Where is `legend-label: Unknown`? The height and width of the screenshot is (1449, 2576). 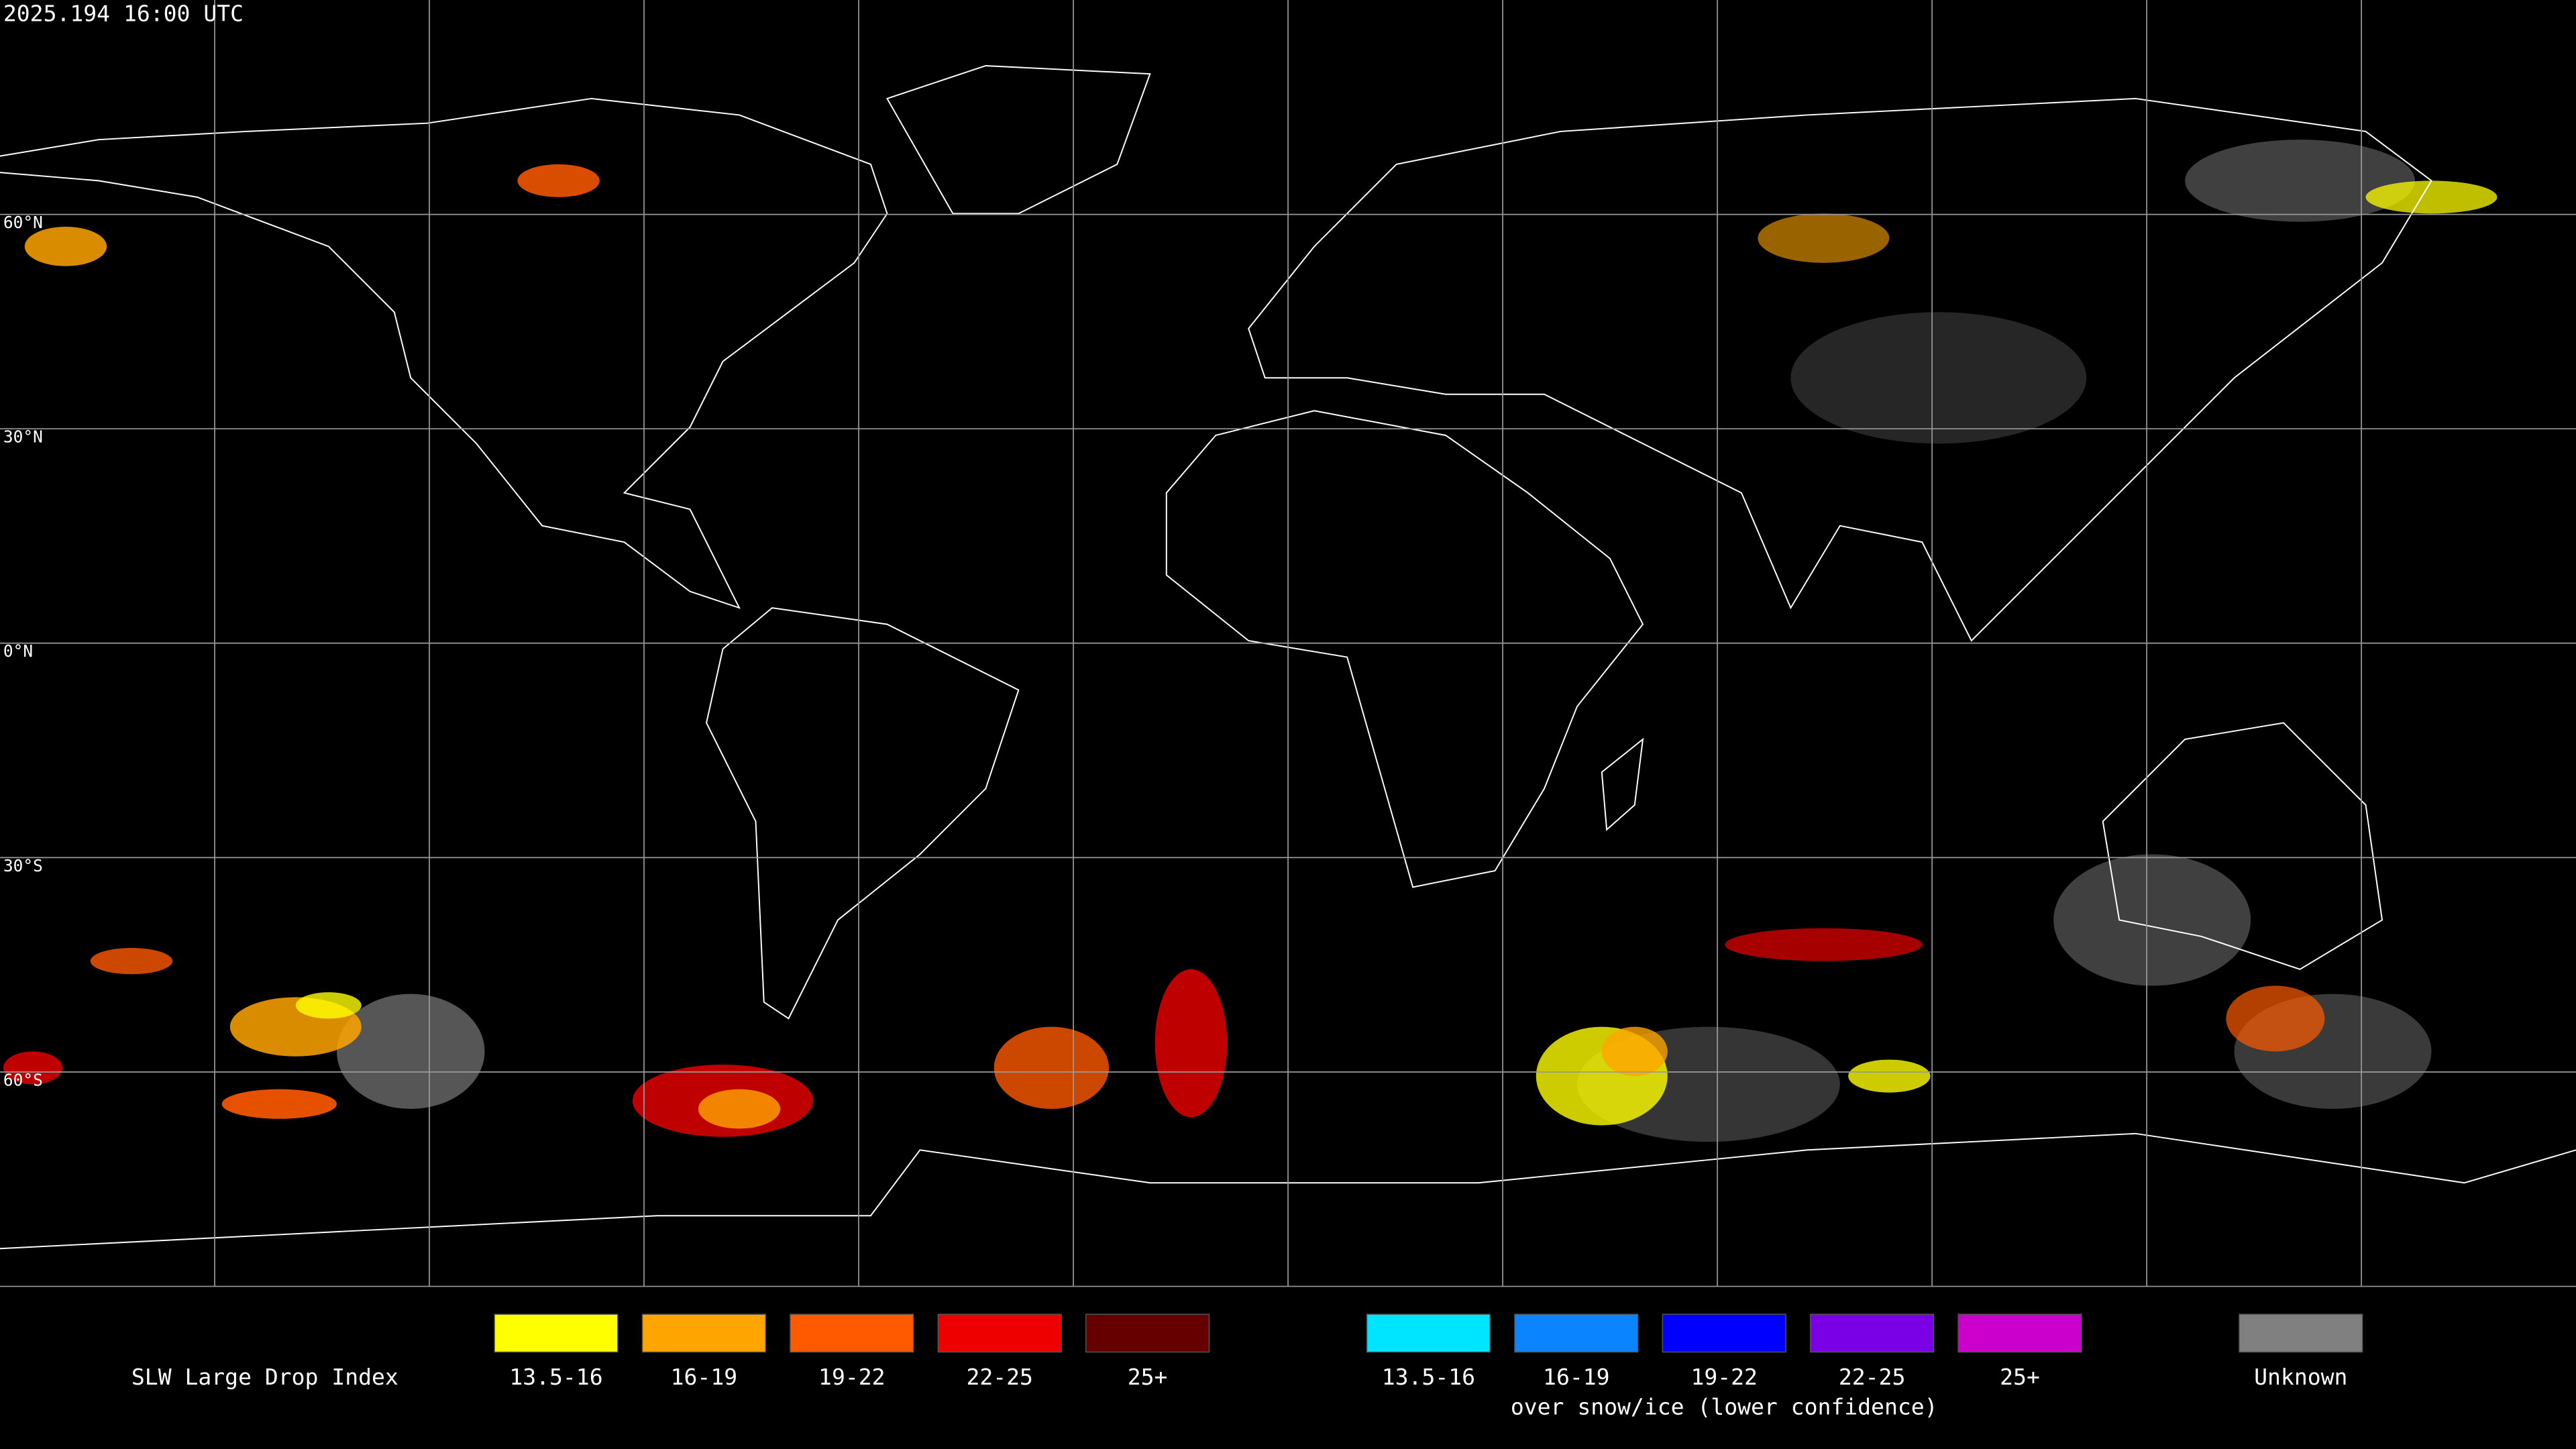 legend-label: Unknown is located at coordinates (2300, 1377).